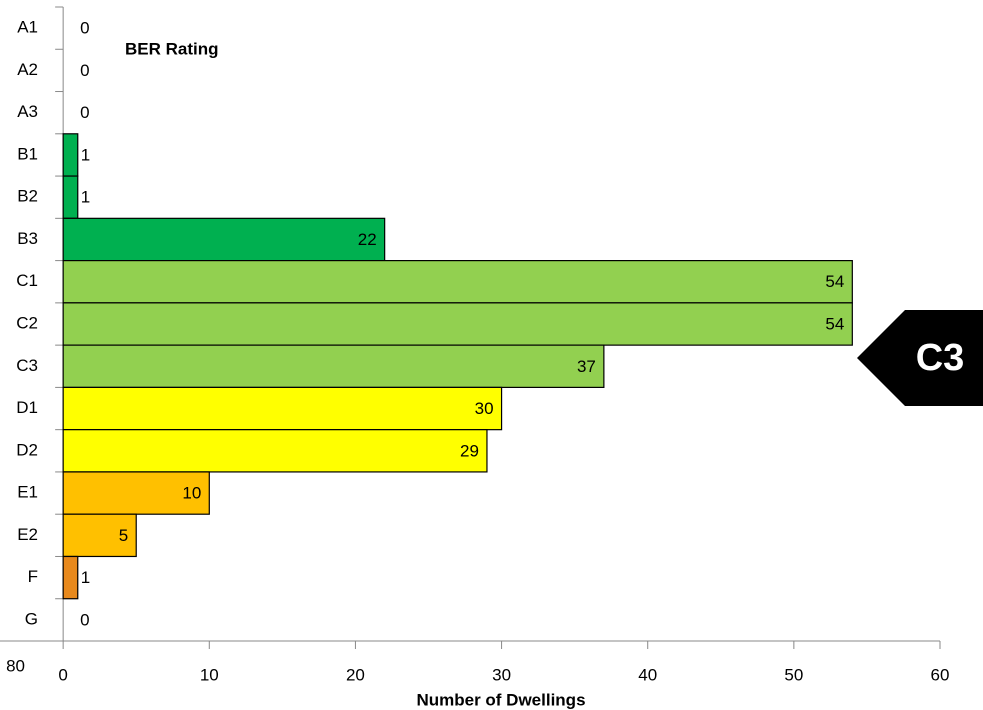 This screenshot has width=983, height=710. Describe the element at coordinates (27, 27) in the screenshot. I see `y-tick-label: A1` at that location.